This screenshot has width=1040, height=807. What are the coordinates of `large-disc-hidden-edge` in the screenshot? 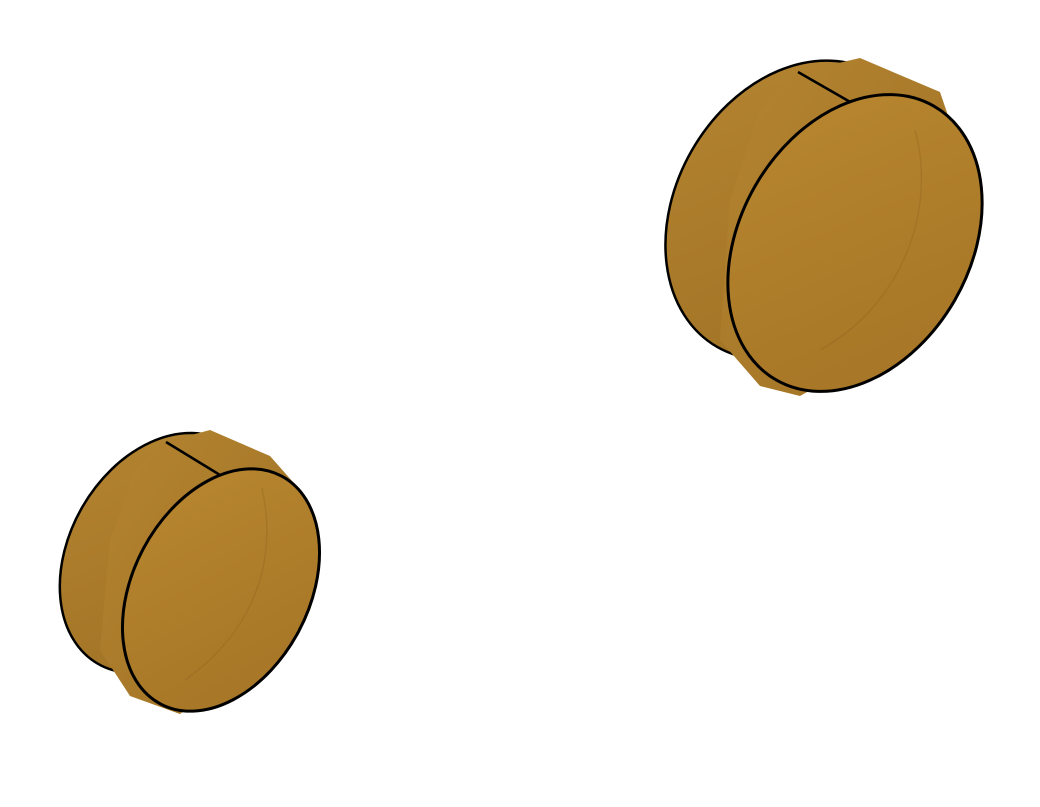 It's located at (871, 240).